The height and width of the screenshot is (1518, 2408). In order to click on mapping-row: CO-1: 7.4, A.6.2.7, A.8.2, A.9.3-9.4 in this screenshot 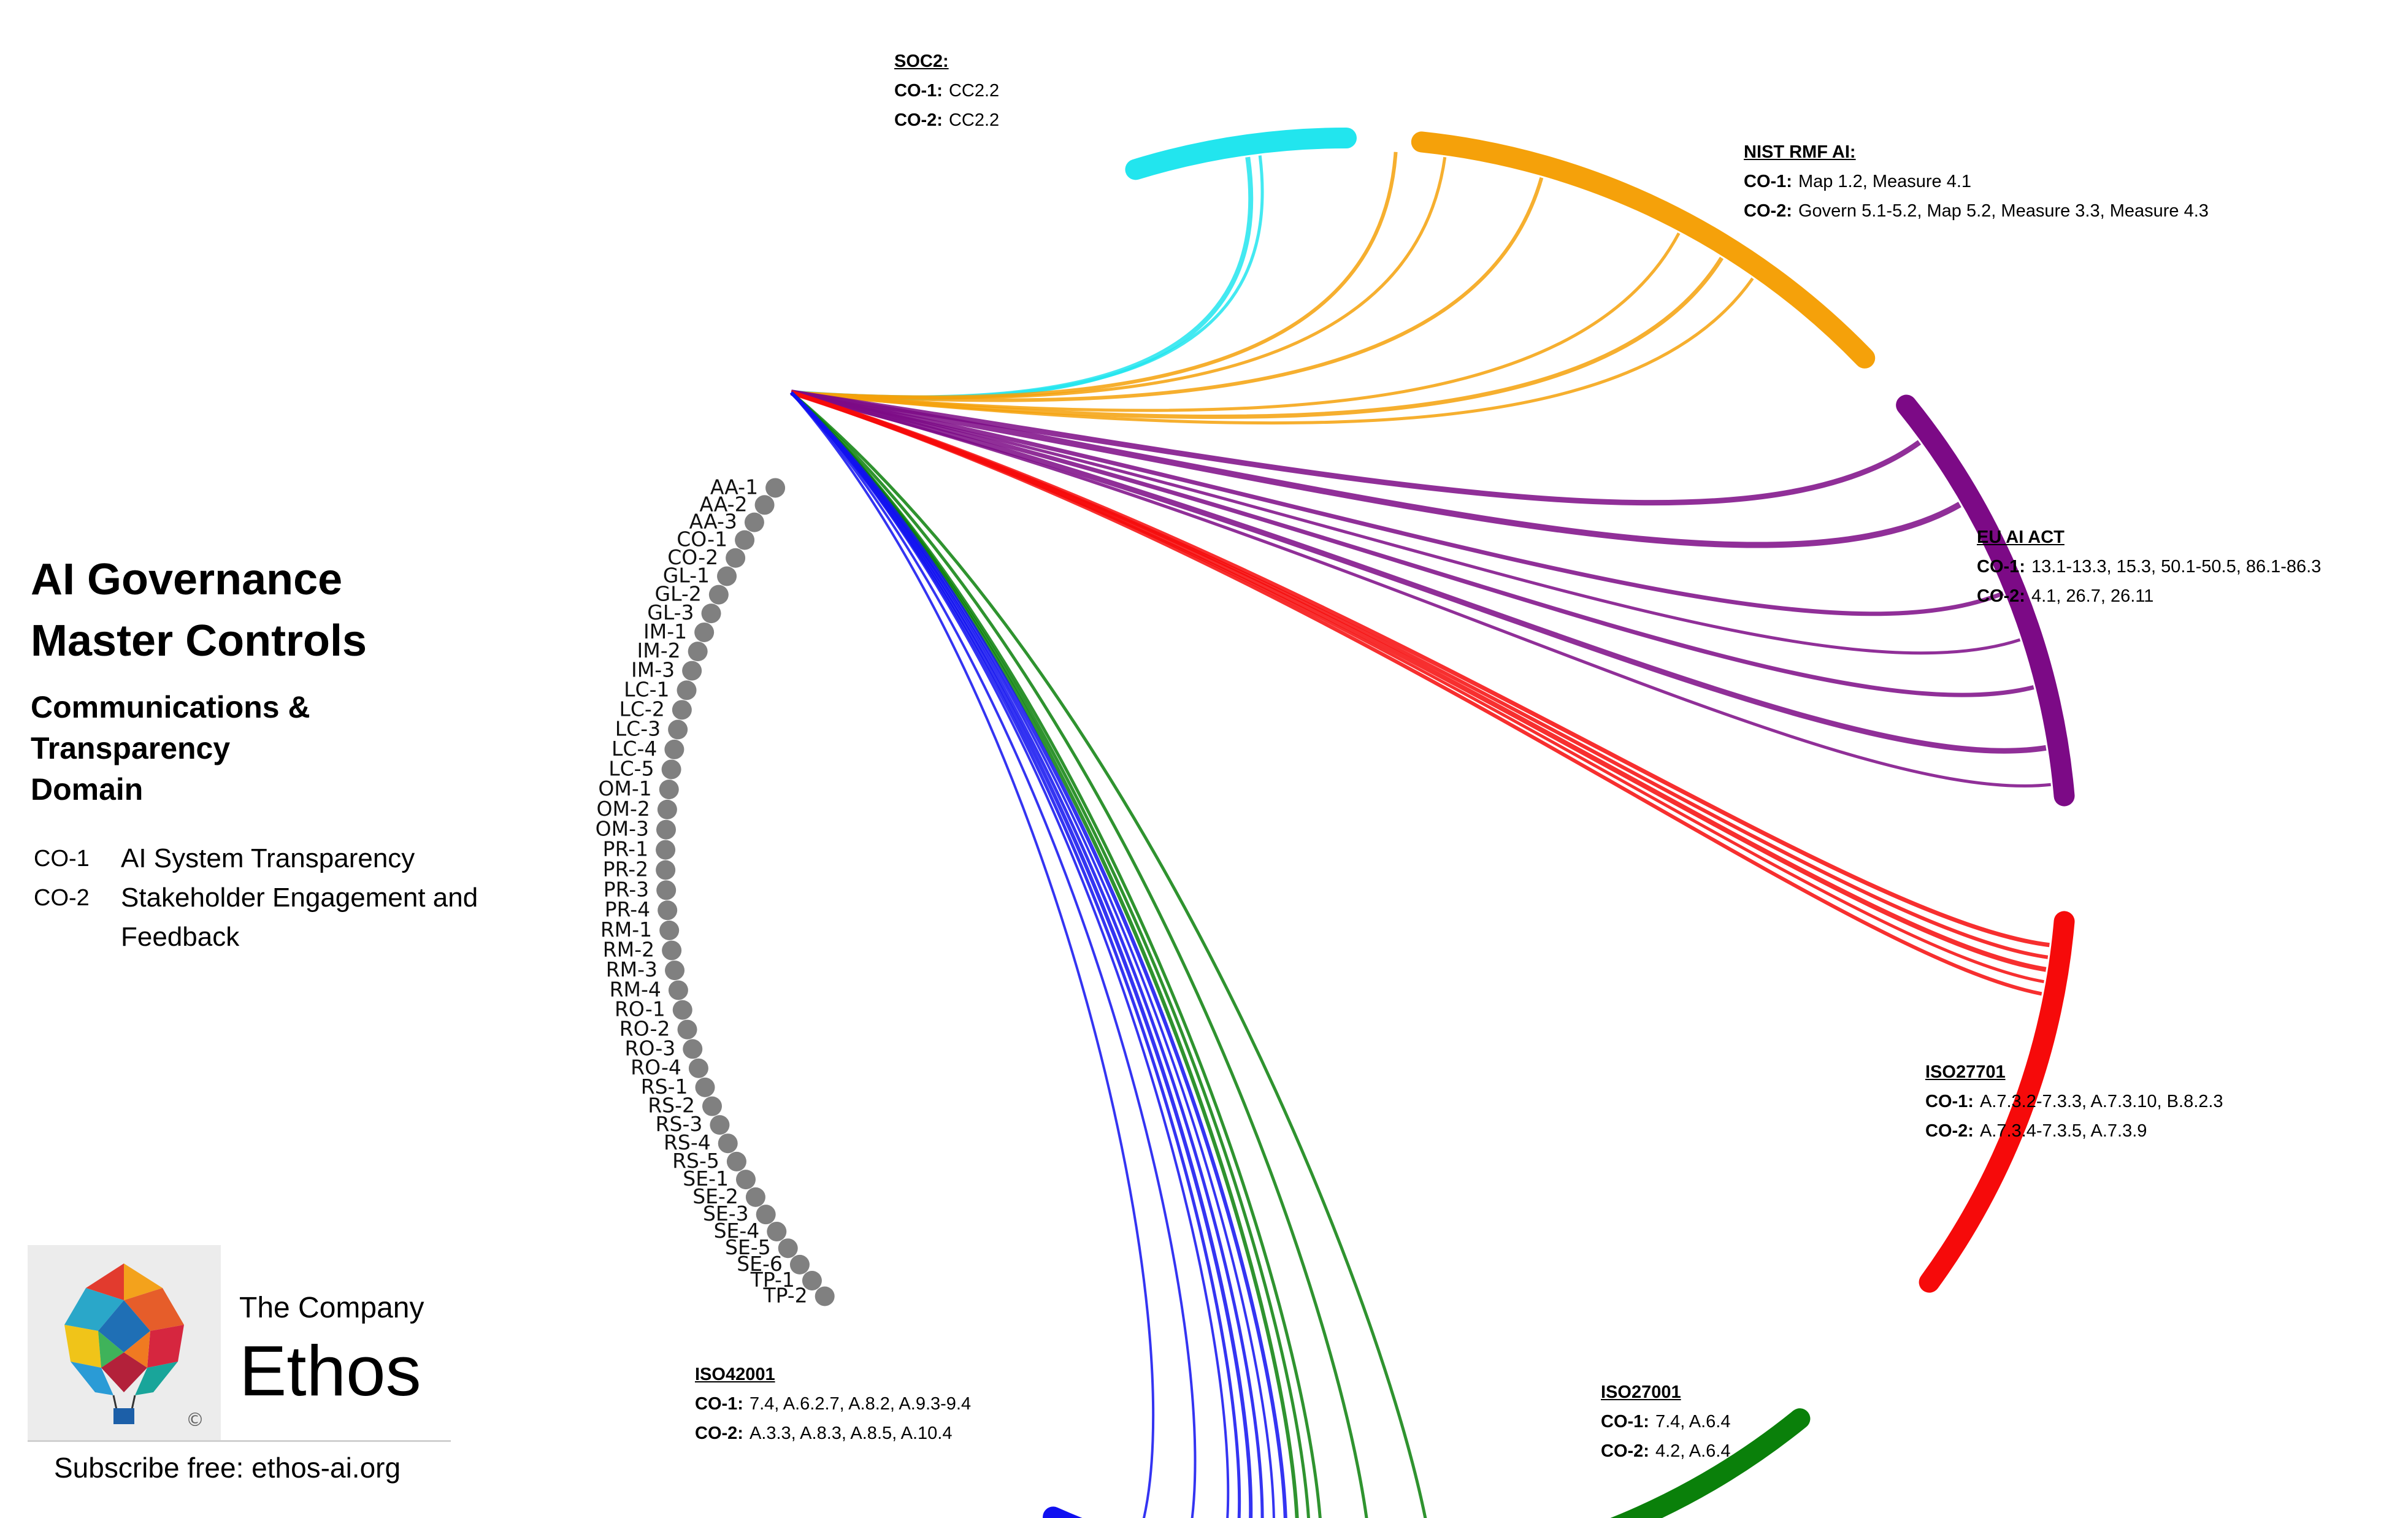, I will do `click(833, 1404)`.